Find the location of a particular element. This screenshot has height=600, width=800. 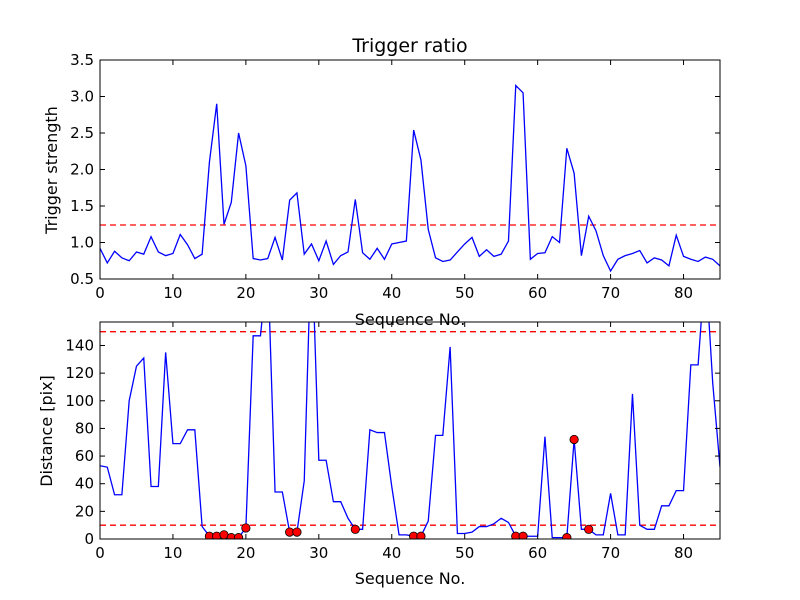

y-tick-label: 80 is located at coordinates (84, 428).